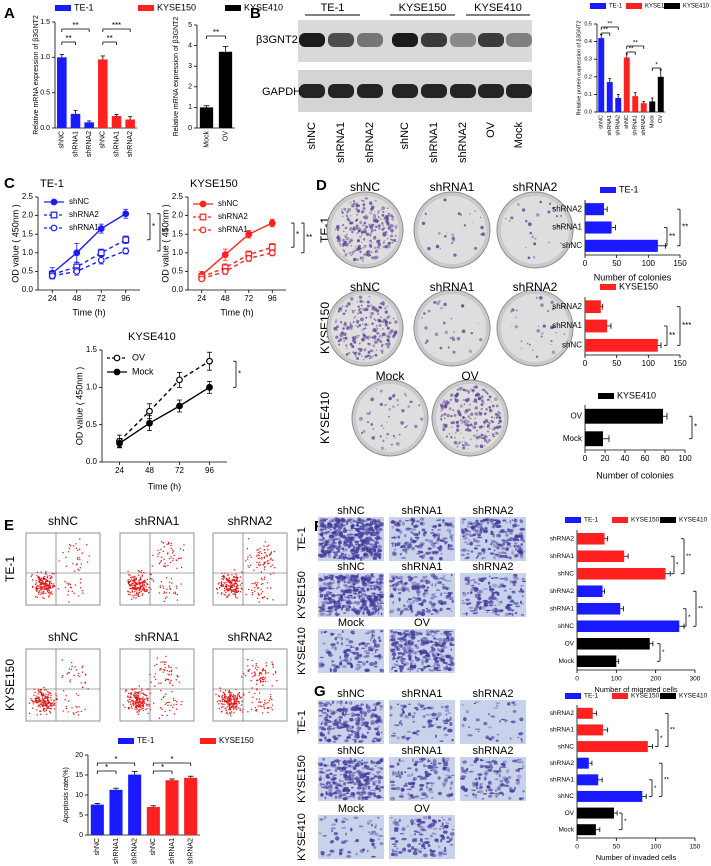 The width and height of the screenshot is (711, 866). I want to click on plate-inner, so click(452, 230).